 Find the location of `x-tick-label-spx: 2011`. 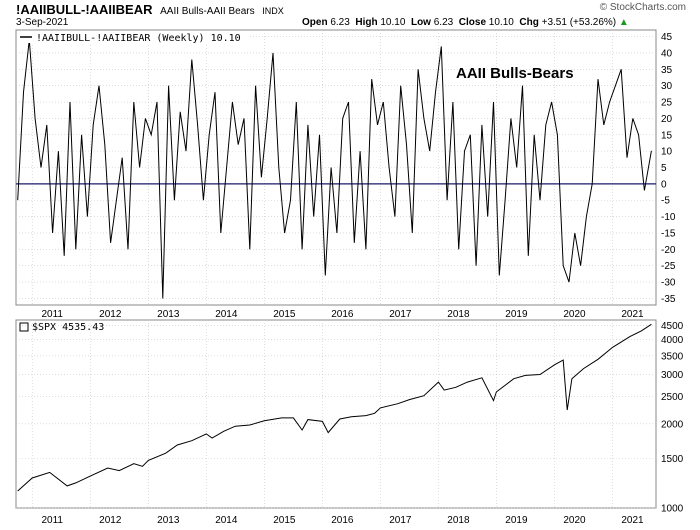

x-tick-label-spx: 2011 is located at coordinates (52, 520).